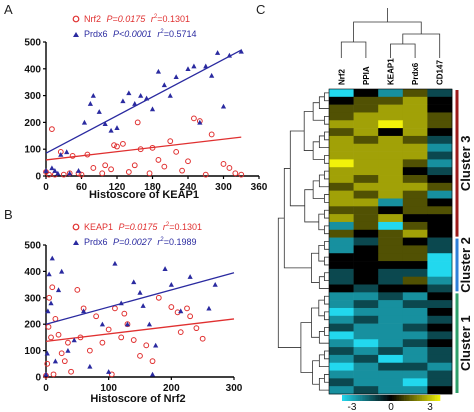  Describe the element at coordinates (387, 31) in the screenshot. I see `column-dendrogram-branch` at that location.